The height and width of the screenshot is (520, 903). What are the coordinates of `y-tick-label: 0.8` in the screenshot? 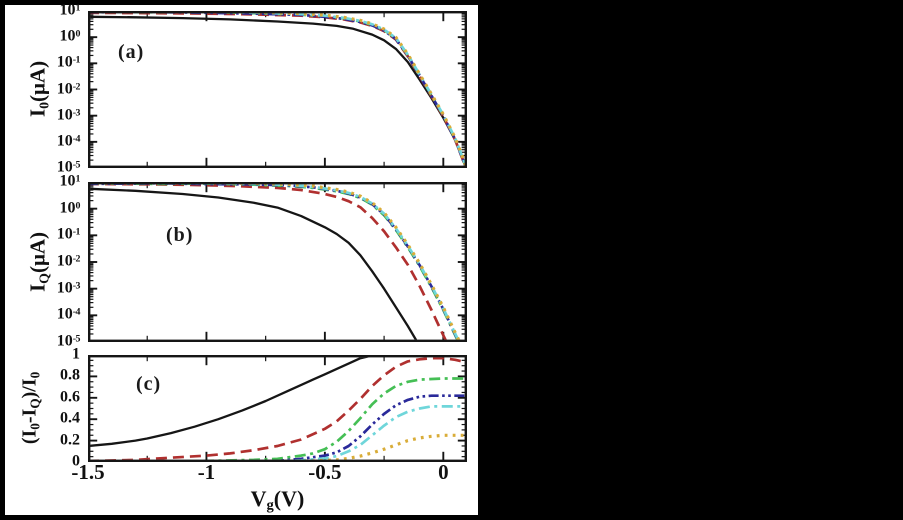 It's located at (70, 376).